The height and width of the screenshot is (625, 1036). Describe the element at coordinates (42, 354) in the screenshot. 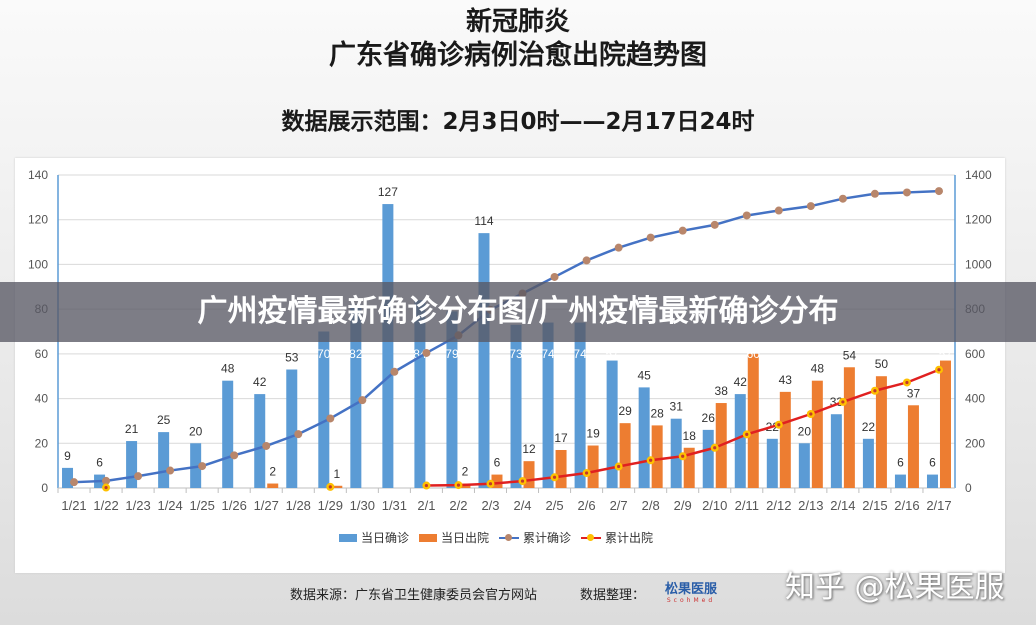

I see `left-tick-label: 60` at that location.